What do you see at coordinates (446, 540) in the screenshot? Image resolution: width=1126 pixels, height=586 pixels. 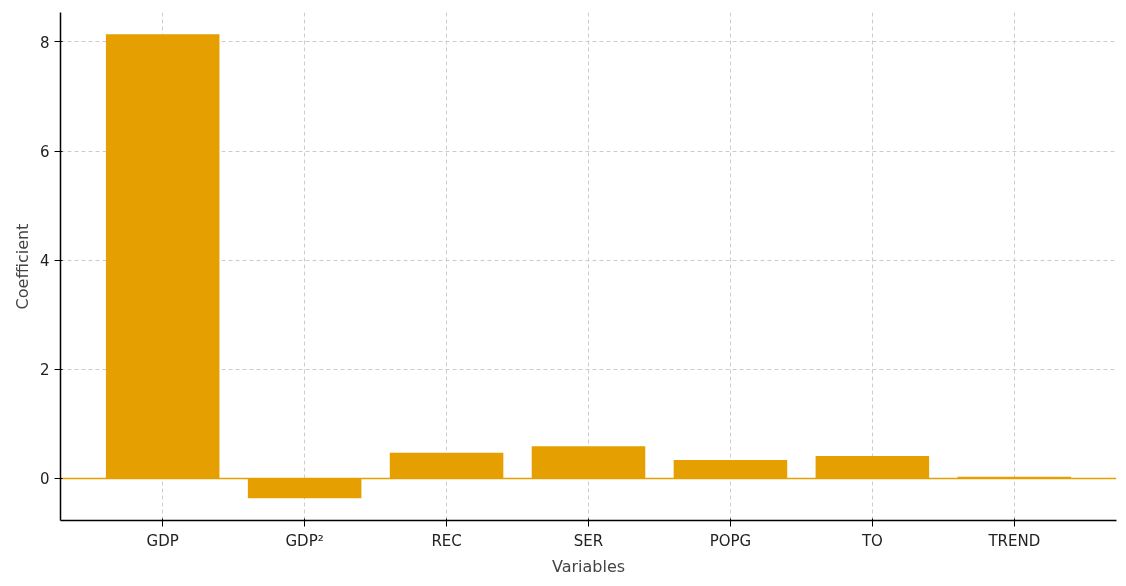 I see `x-tick-label: REC` at bounding box center [446, 540].